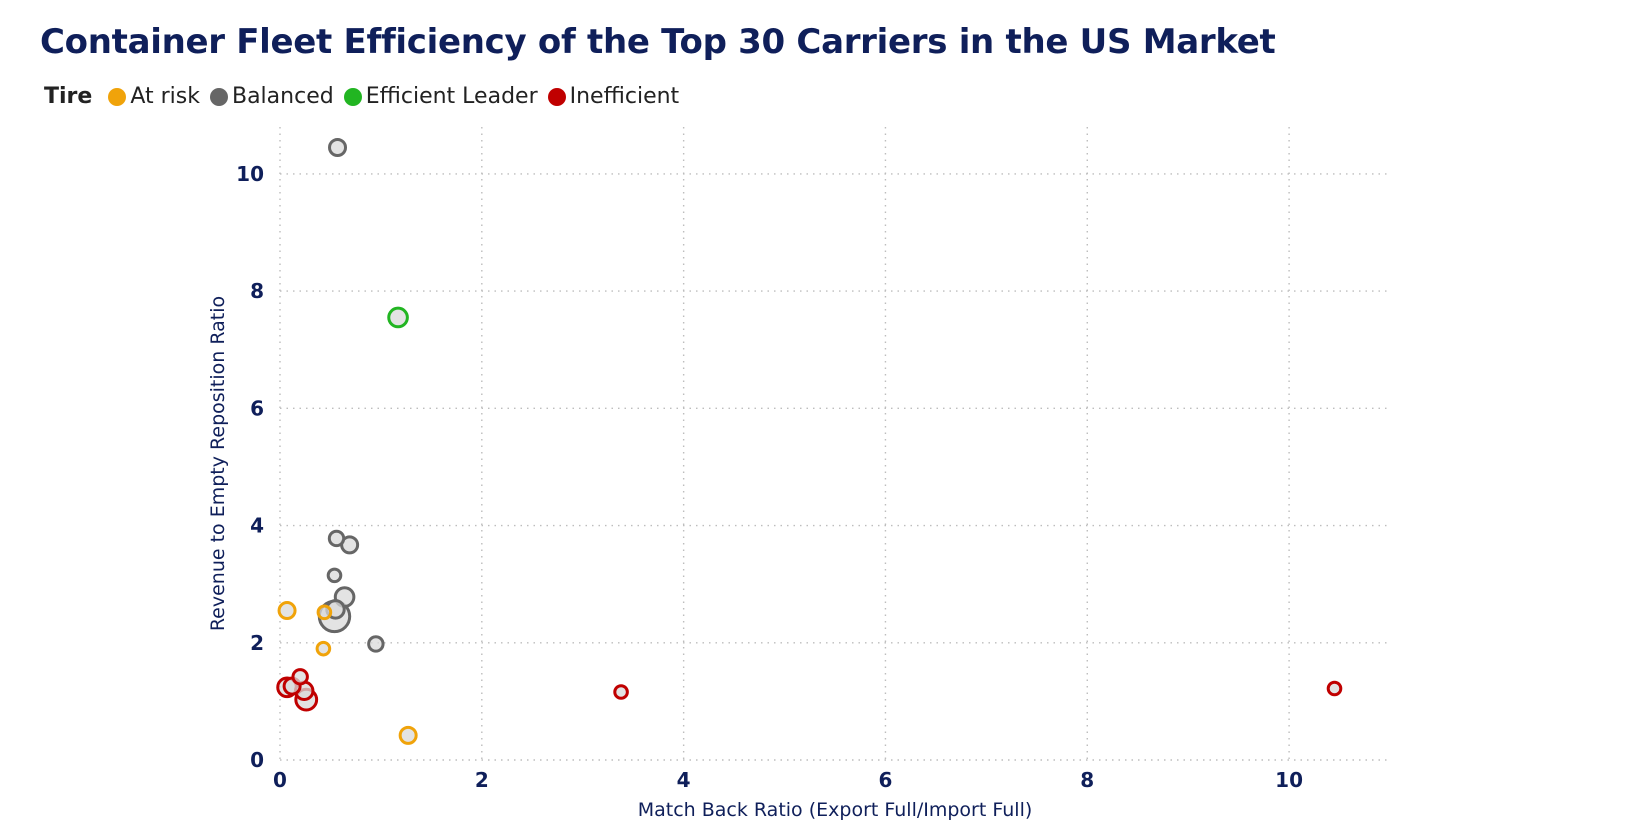 Image resolution: width=1650 pixels, height=825 pixels. I want to click on legend-item-inefficient: Inefficient, so click(613, 96).